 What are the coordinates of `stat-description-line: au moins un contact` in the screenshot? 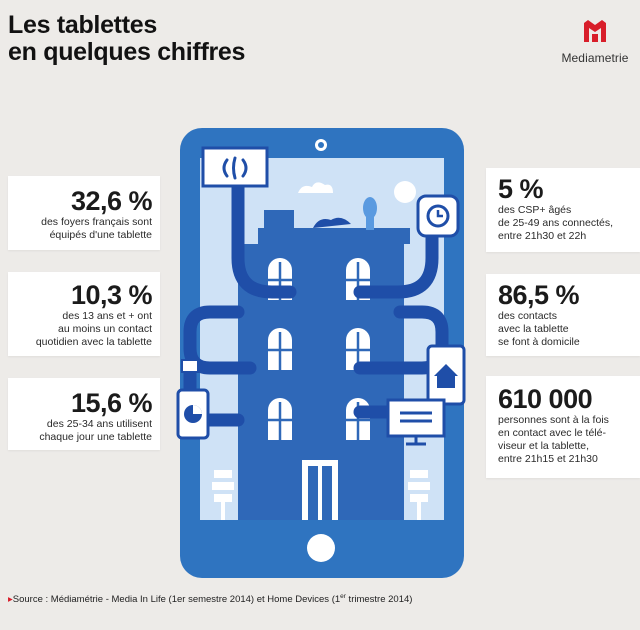 It's located at (105, 329).